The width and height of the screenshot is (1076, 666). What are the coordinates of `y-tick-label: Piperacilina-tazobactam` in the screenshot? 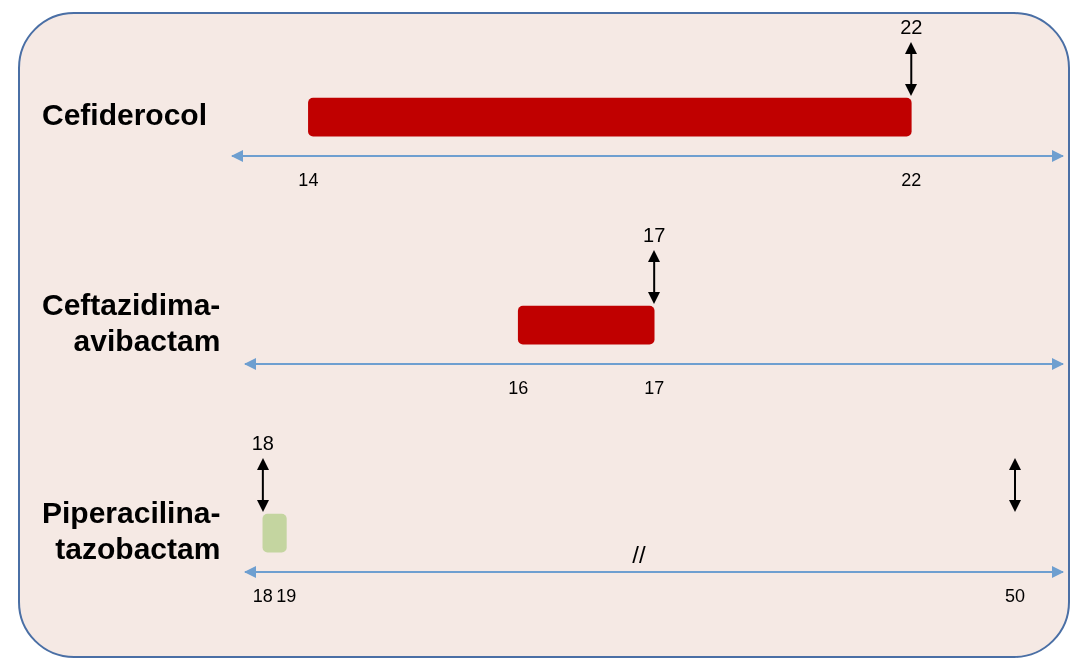 It's located at (131, 531).